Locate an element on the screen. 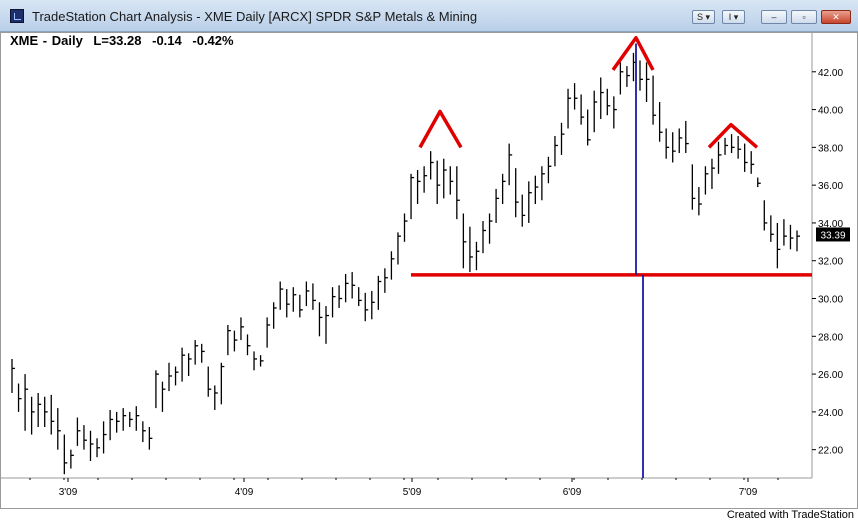  interval-link-button: I ▾ is located at coordinates (733, 17).